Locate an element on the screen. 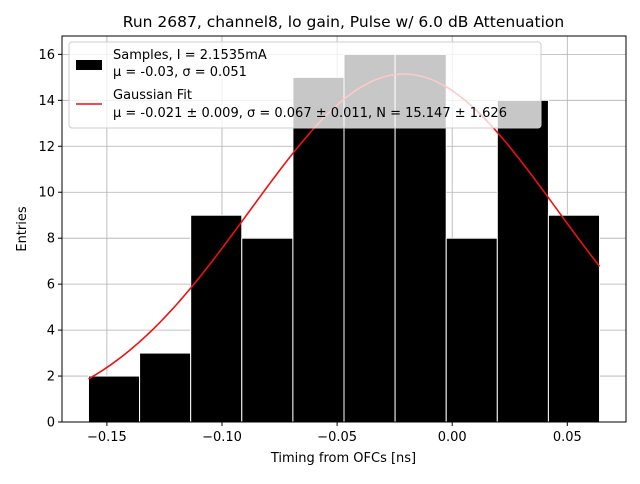 Image resolution: width=640 pixels, height=484 pixels. y-tick-label: 16 is located at coordinates (46, 55).